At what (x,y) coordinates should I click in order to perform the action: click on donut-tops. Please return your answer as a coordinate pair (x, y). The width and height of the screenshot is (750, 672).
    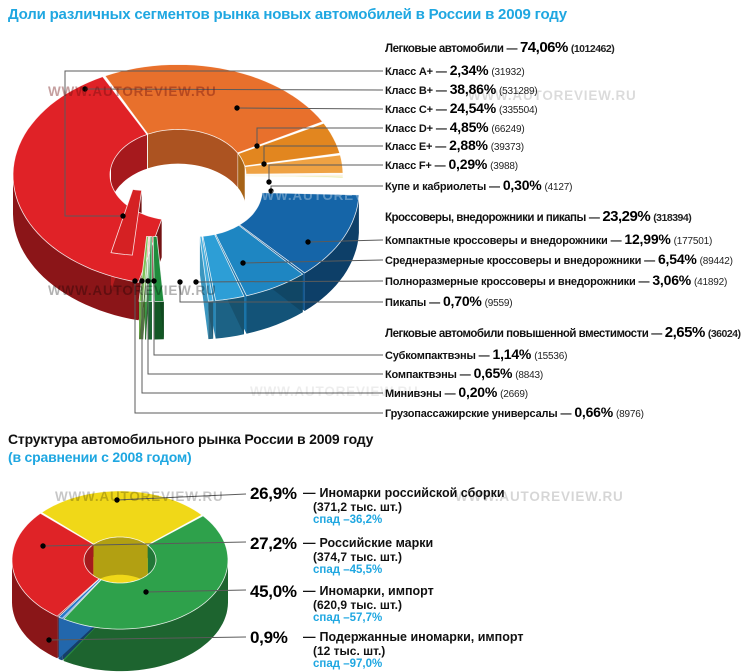
    Looking at the image, I should click on (120, 560).